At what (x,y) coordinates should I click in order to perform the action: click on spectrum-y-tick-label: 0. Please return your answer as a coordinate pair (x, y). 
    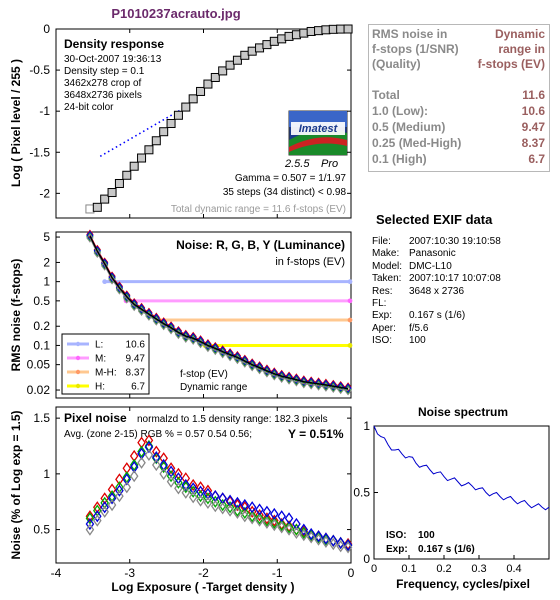
    Looking at the image, I should click on (366, 559).